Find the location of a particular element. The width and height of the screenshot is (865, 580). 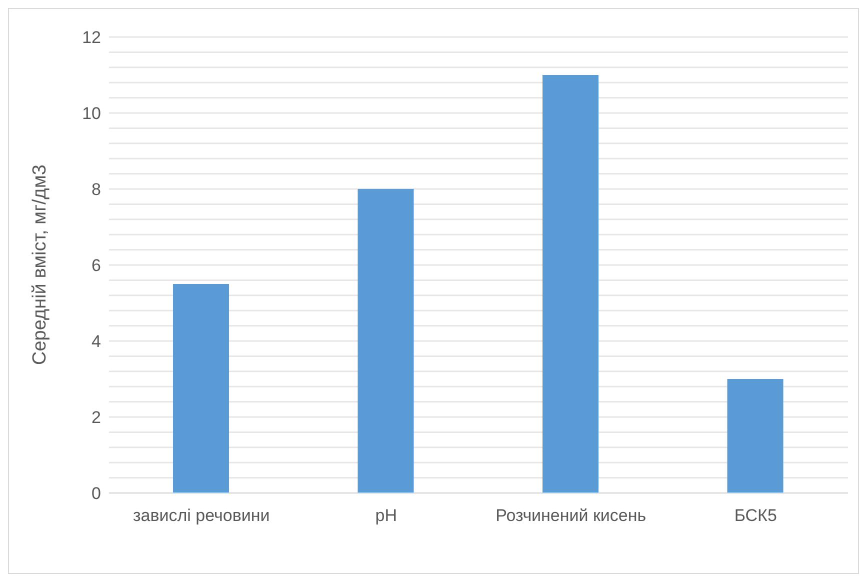

x-tick-label: завислі речовини is located at coordinates (201, 516).